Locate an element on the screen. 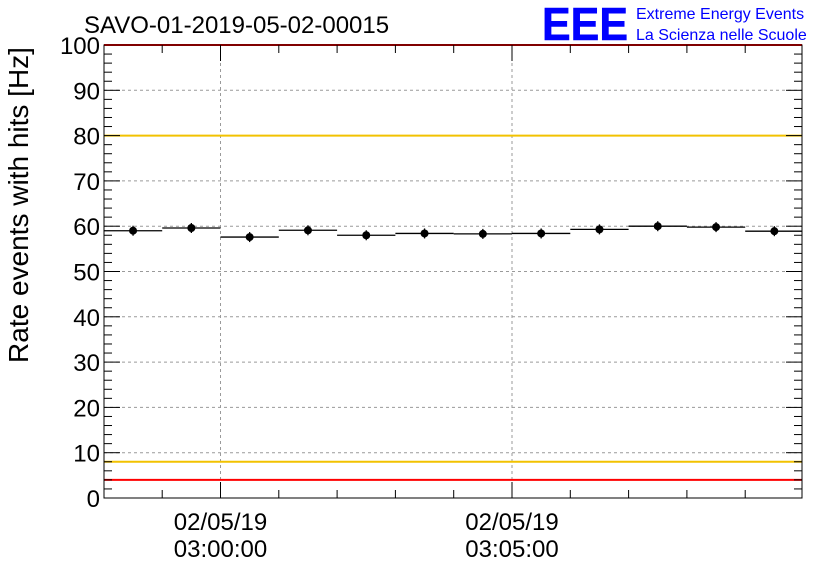 The width and height of the screenshot is (836, 572). y-tick-label: 70 is located at coordinates (86, 182).